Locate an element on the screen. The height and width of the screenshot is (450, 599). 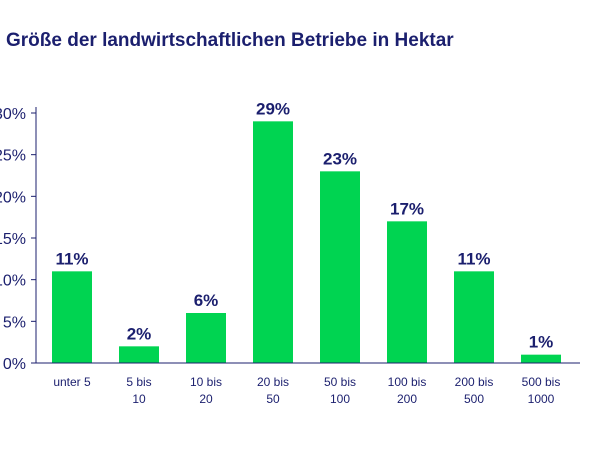
x-tick-label-line: 200 is located at coordinates (407, 399).